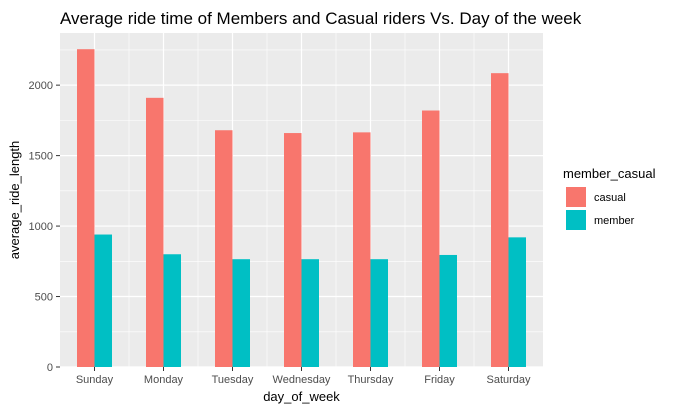  What do you see at coordinates (103, 300) in the screenshot?
I see `bar-member-sunday` at bounding box center [103, 300].